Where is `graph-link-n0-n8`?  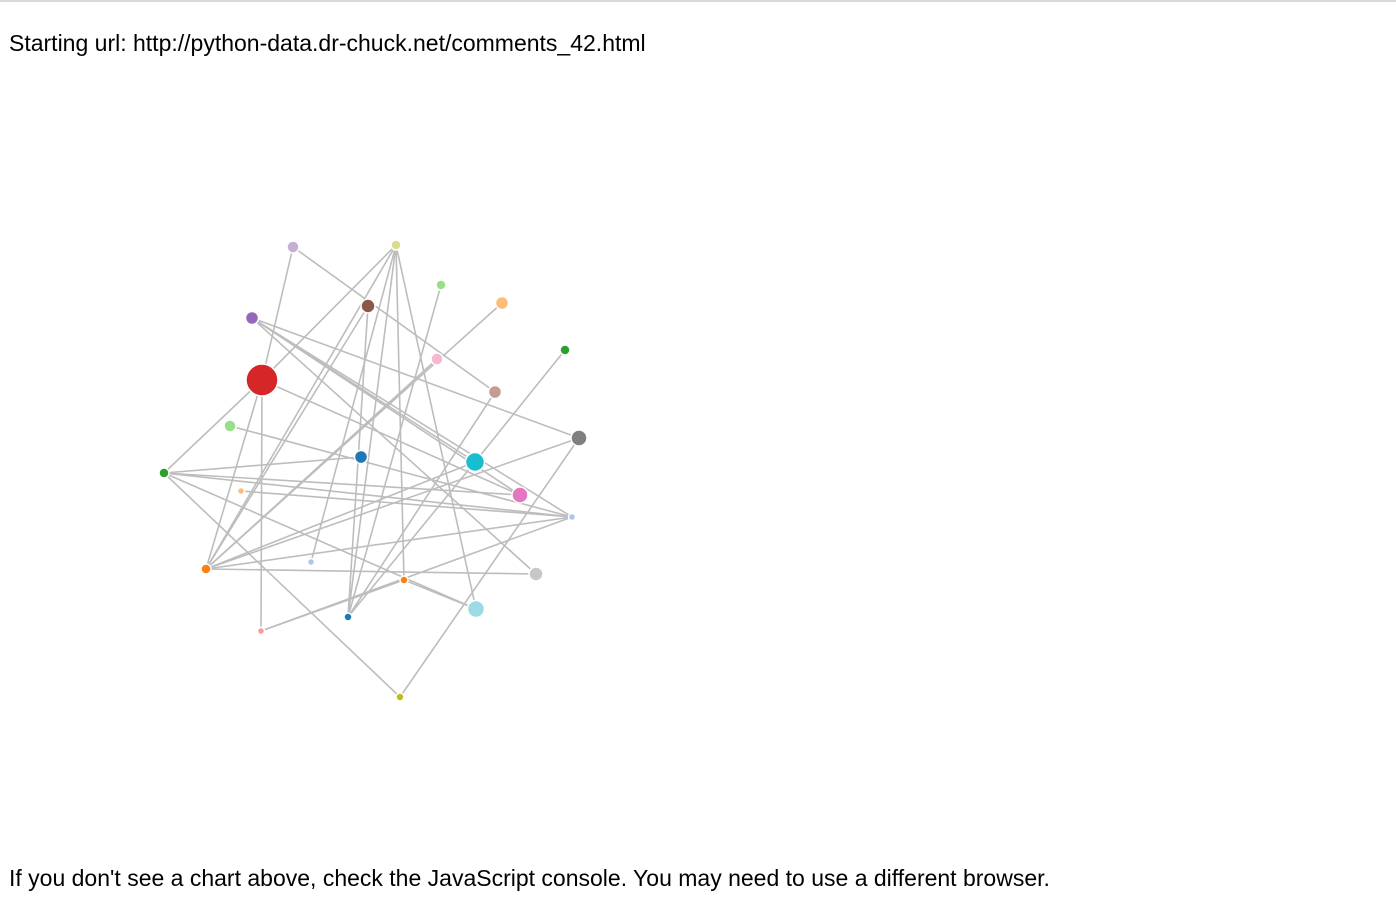
graph-link-n0-n8 is located at coordinates (277, 313).